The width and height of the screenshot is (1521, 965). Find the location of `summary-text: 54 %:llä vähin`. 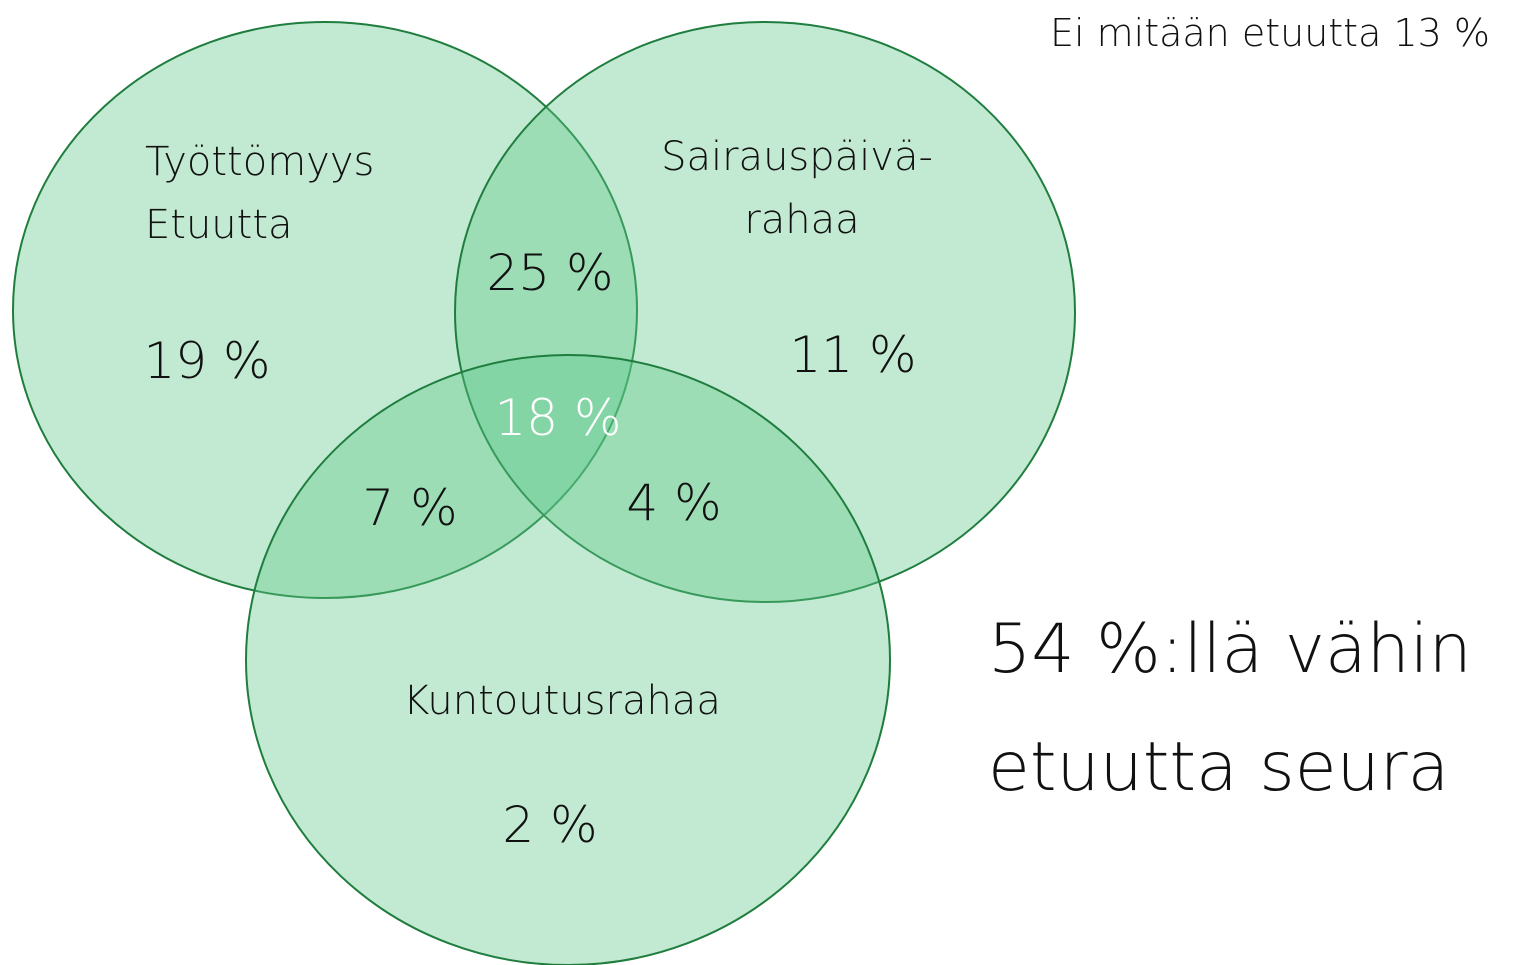

summary-text: 54 %:llä vähin is located at coordinates (1230, 649).